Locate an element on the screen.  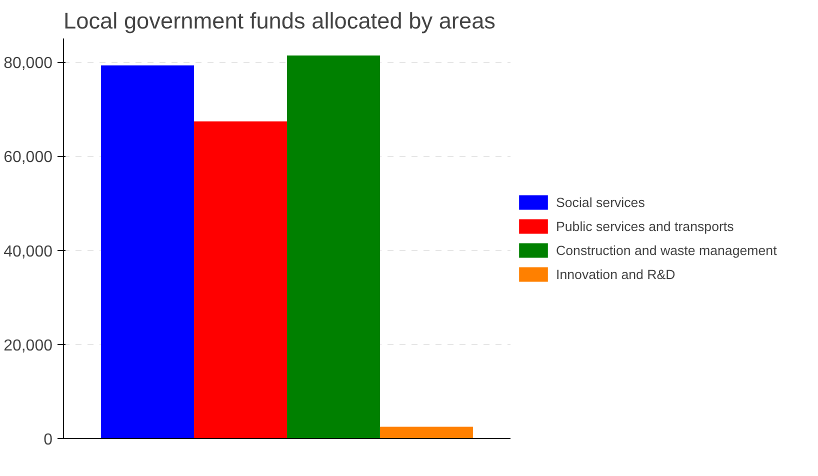
y-tick-label: 80,000 is located at coordinates (28, 63).